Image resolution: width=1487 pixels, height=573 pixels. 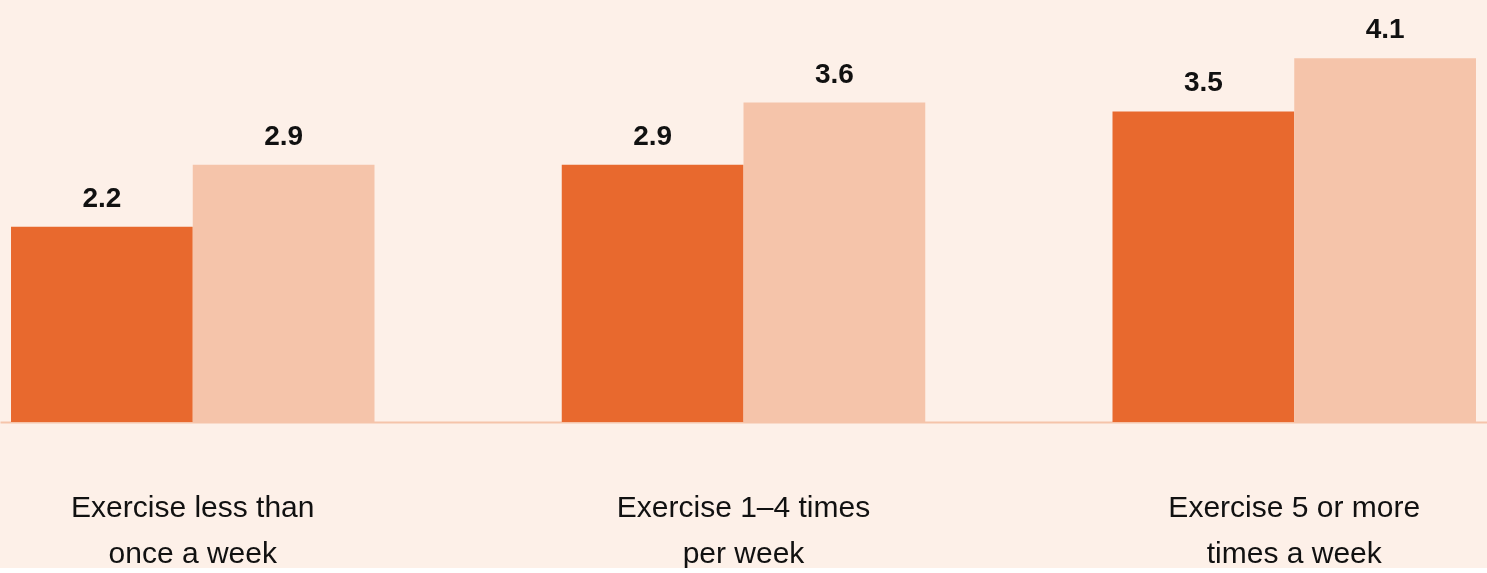 What do you see at coordinates (1294, 529) in the screenshot?
I see `x-tick-label: Exercise 5 or more times a week` at bounding box center [1294, 529].